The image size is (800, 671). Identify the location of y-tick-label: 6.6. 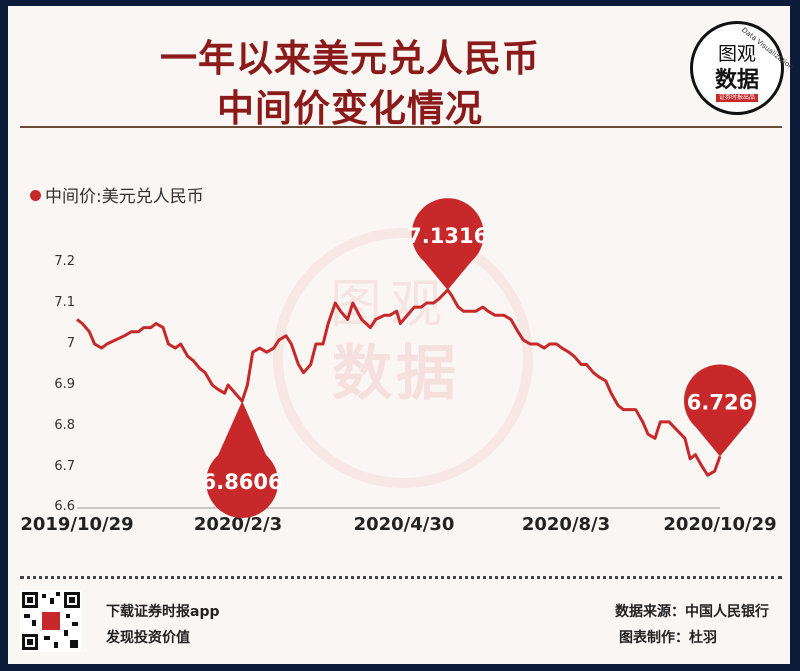
(64, 506).